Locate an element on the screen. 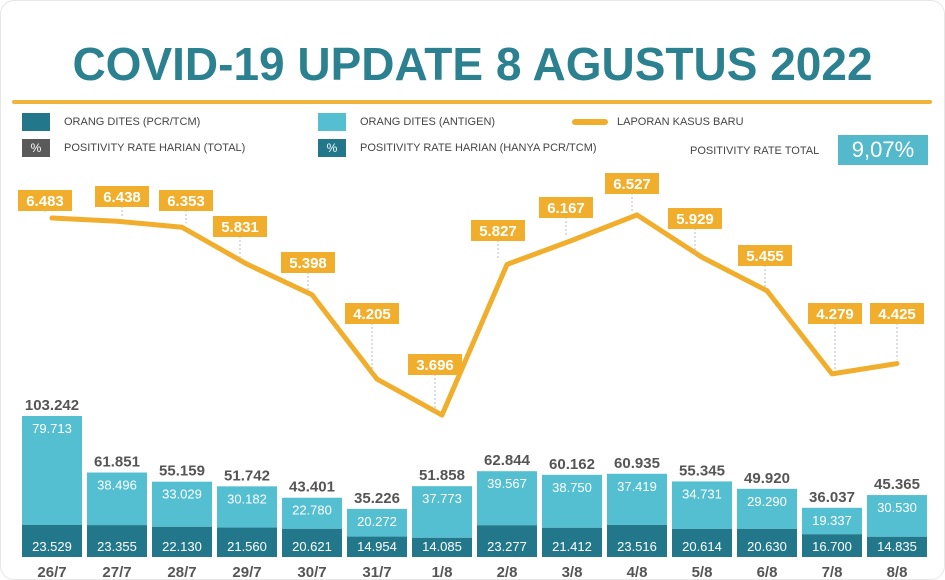 This screenshot has width=945, height=580. label-antigen: 33.029 is located at coordinates (182, 494).